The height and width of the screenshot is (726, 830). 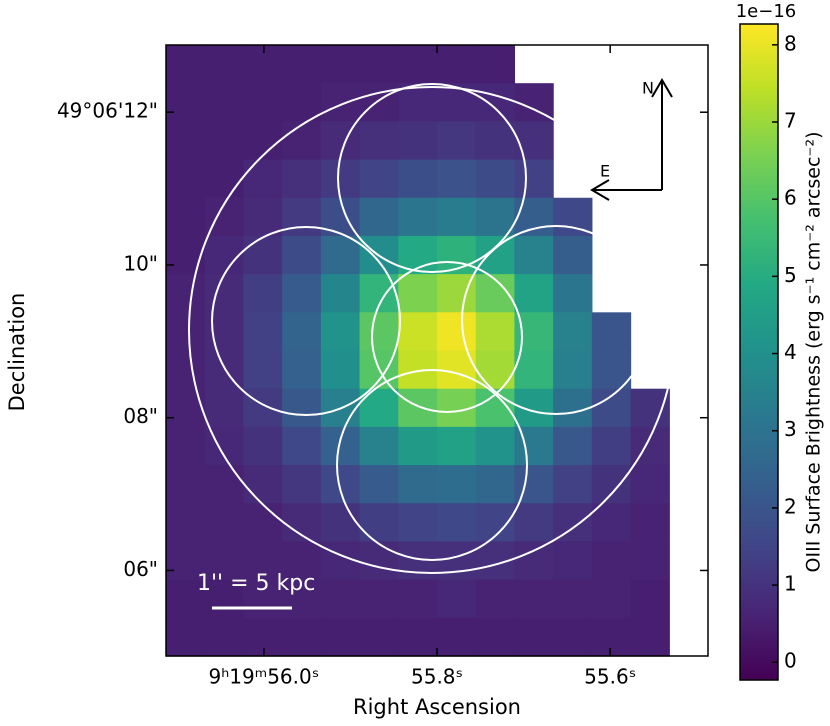 I want to click on y-axis-label: Declination, so click(x=17, y=352).